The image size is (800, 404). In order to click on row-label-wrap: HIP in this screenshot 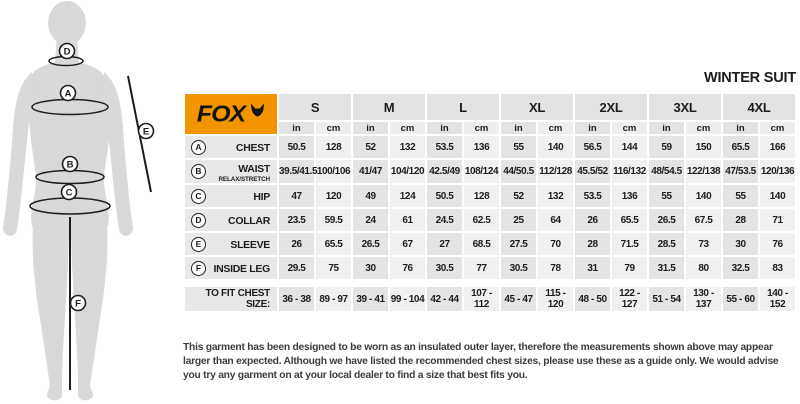, I will do `click(238, 196)`.